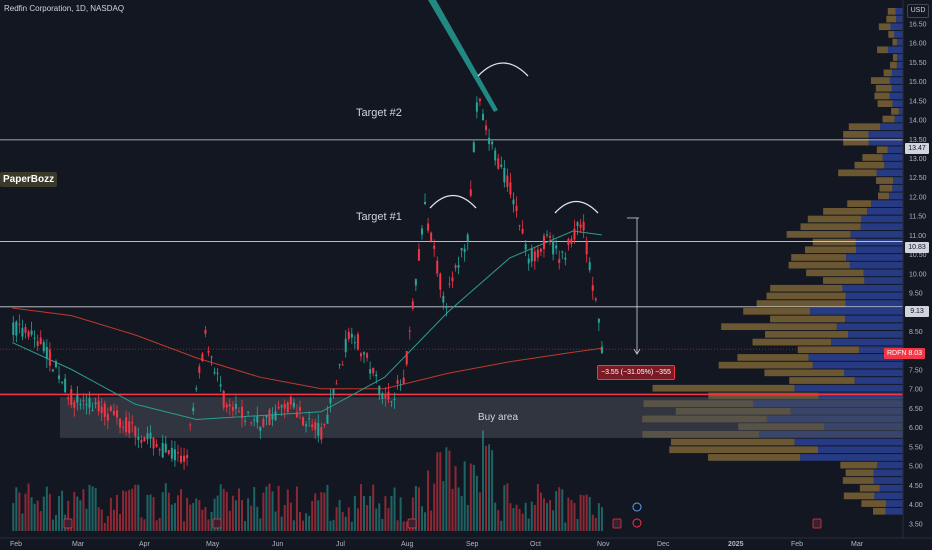  What do you see at coordinates (916, 467) in the screenshot?
I see `price-tick-label: 5.00` at bounding box center [916, 467].